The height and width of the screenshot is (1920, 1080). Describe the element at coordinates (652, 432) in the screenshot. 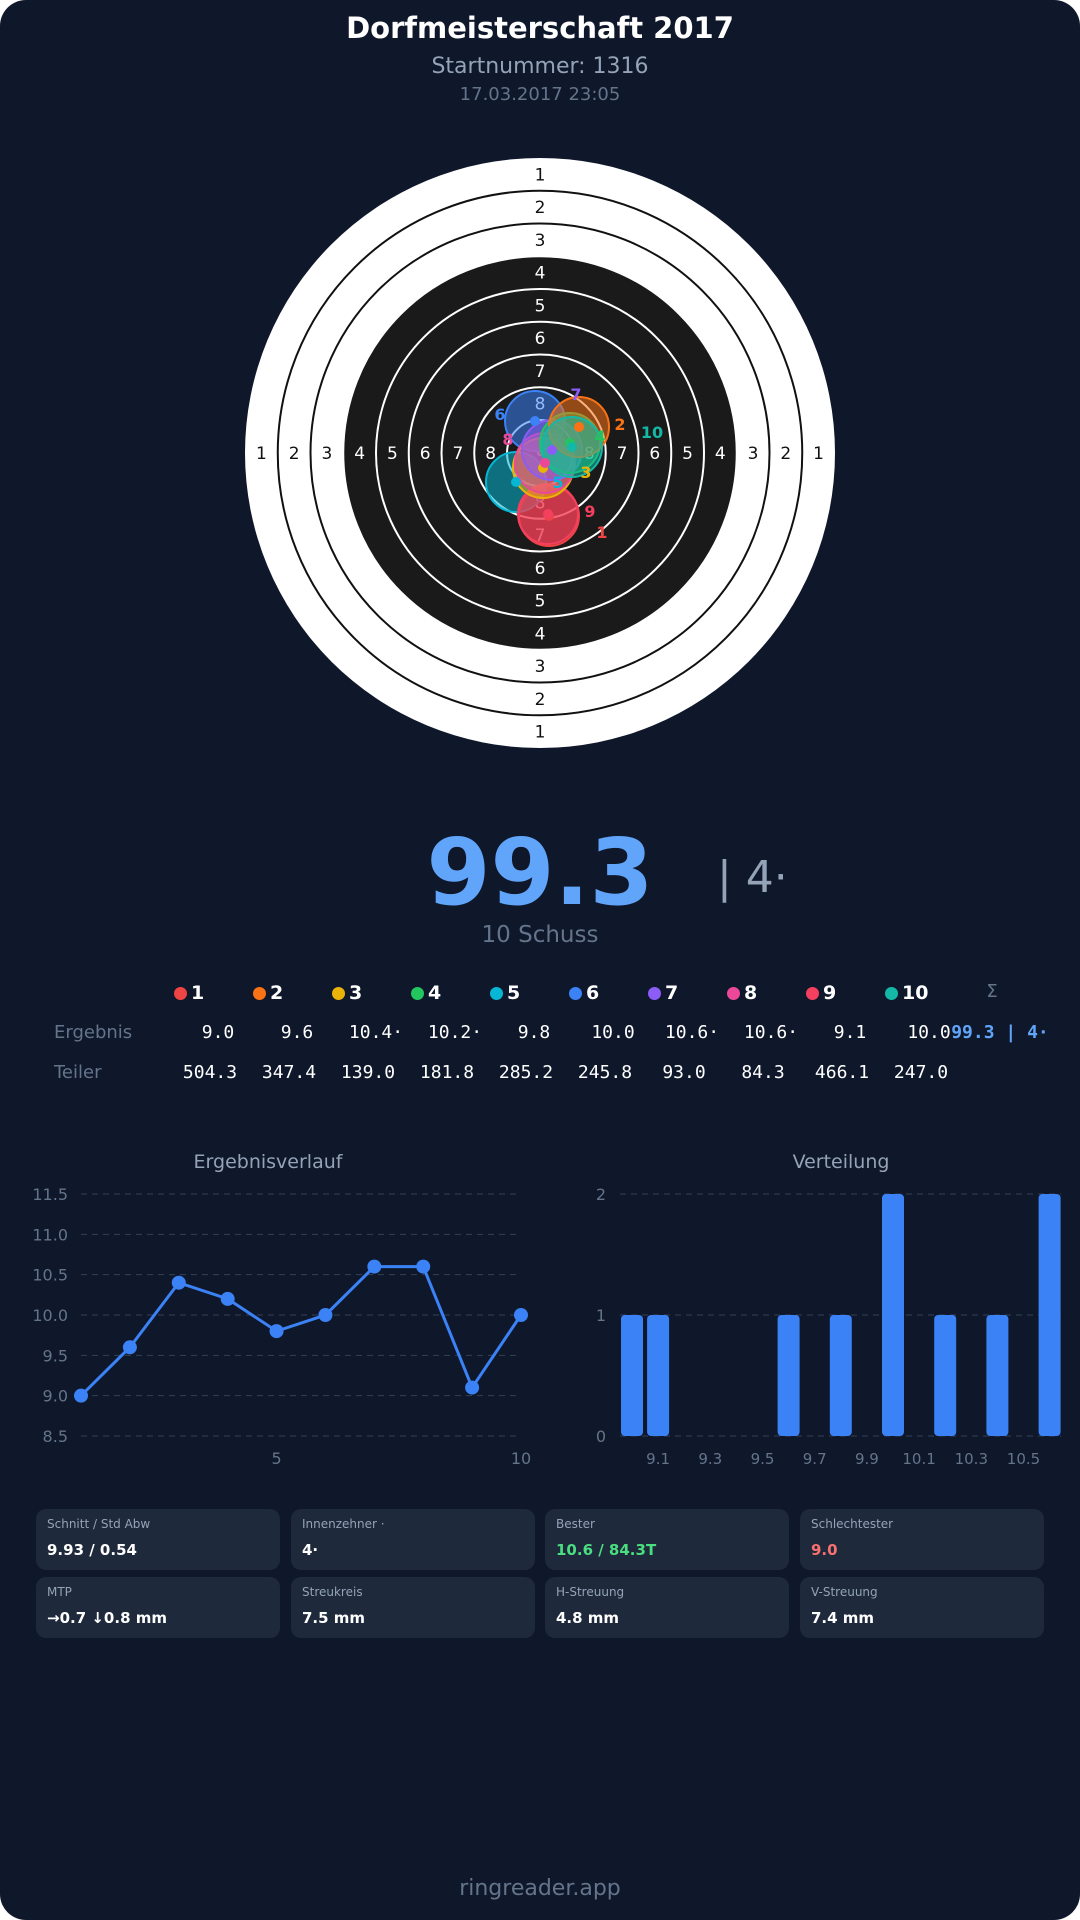

I see `shot-10-label: 10` at that location.